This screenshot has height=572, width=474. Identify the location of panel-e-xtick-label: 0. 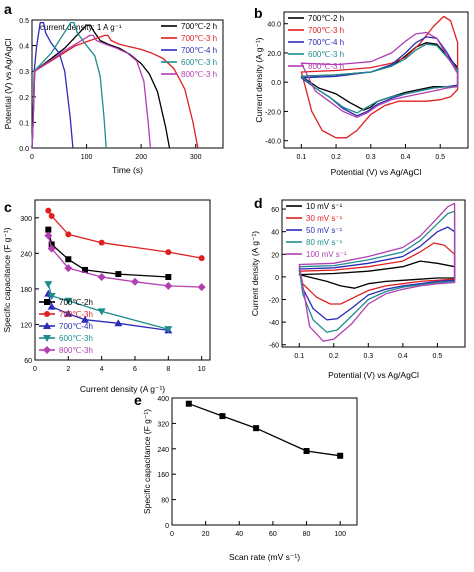
(172, 534).